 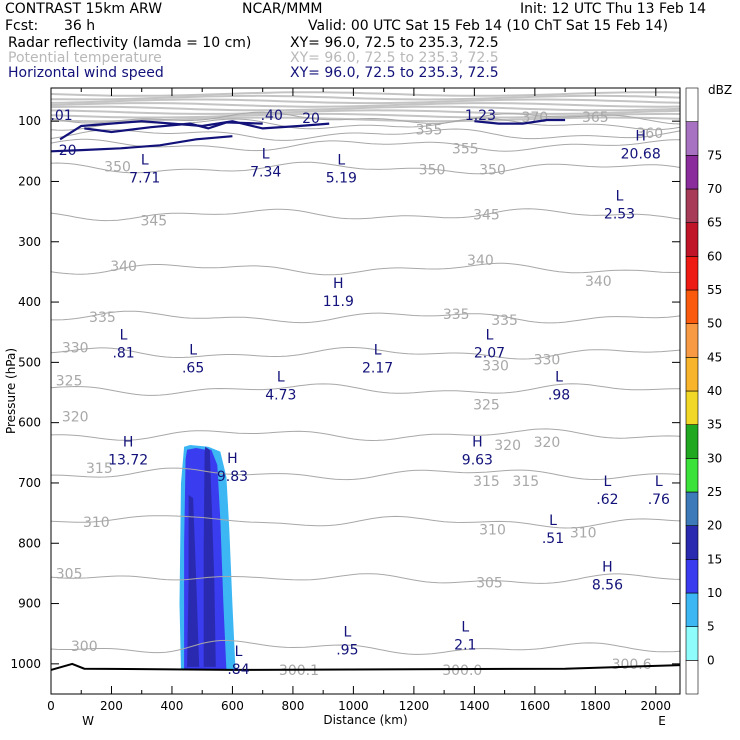 What do you see at coordinates (474, 706) in the screenshot?
I see `x-tick-label: 1400` at bounding box center [474, 706].